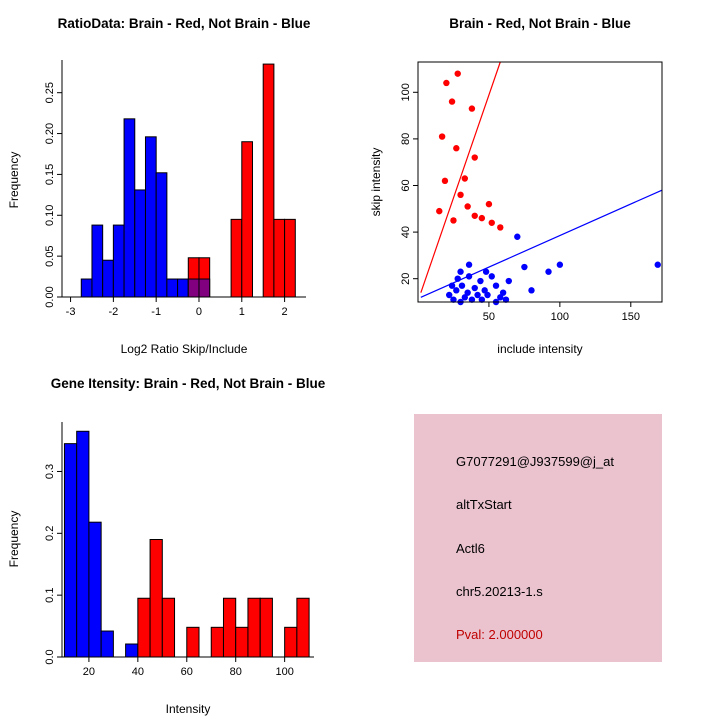 The width and height of the screenshot is (720, 720). I want to click on event-type-text: altTxStart, so click(484, 504).